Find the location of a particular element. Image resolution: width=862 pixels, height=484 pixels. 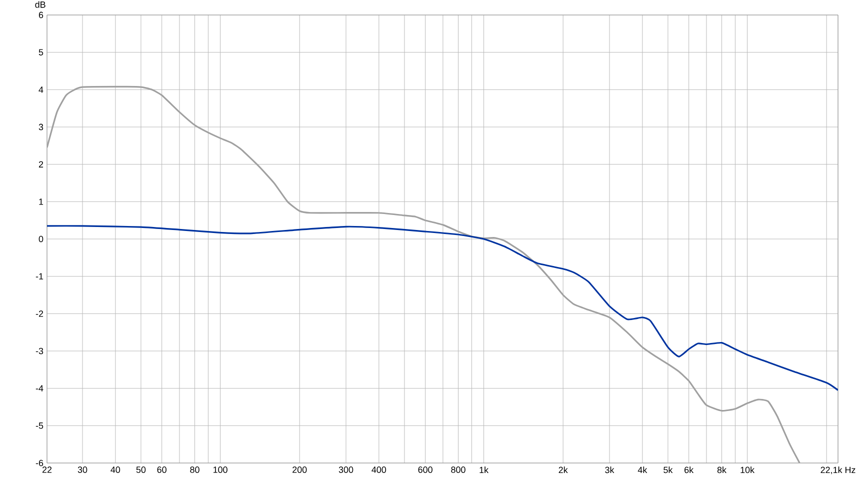

x-tick-label: 30 is located at coordinates (83, 469).